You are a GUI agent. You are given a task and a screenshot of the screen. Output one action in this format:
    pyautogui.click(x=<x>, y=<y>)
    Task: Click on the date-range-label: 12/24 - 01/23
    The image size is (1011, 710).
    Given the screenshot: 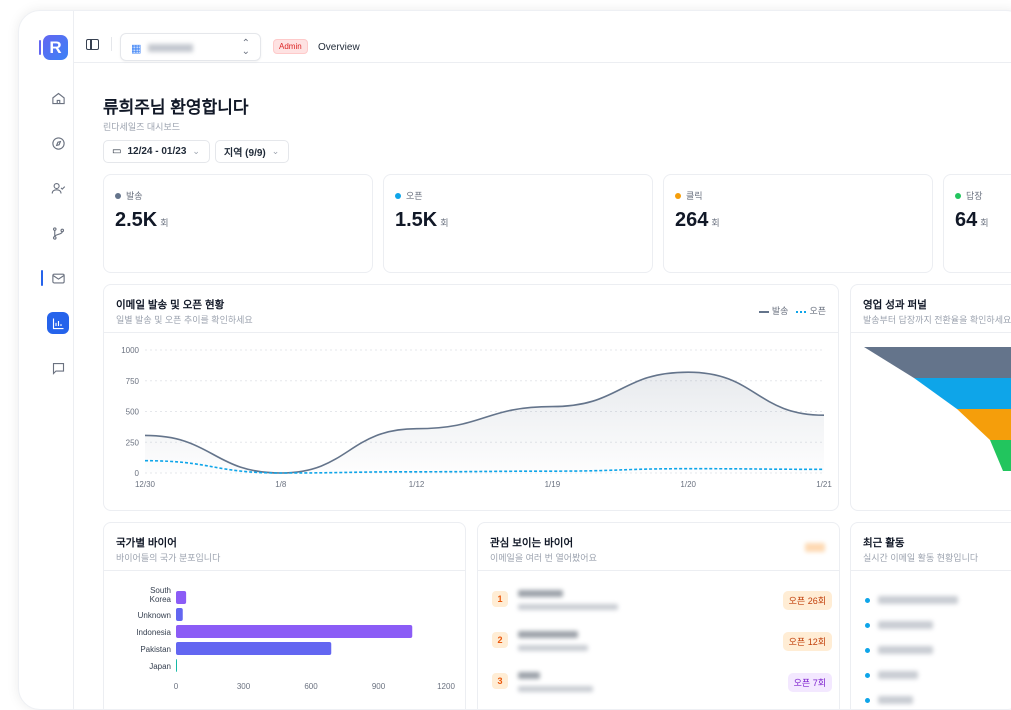 What is the action you would take?
    pyautogui.click(x=157, y=151)
    